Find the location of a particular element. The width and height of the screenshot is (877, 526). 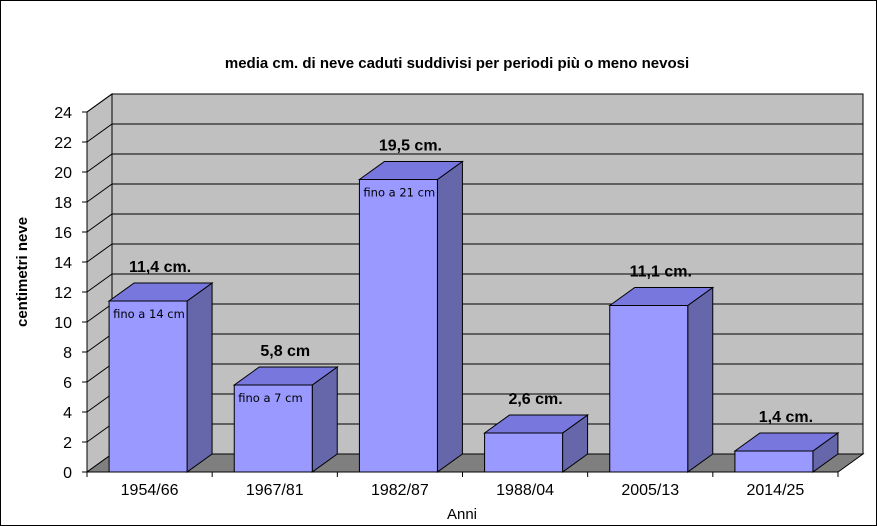

x-tick-label: 1982/87 is located at coordinates (400, 490).